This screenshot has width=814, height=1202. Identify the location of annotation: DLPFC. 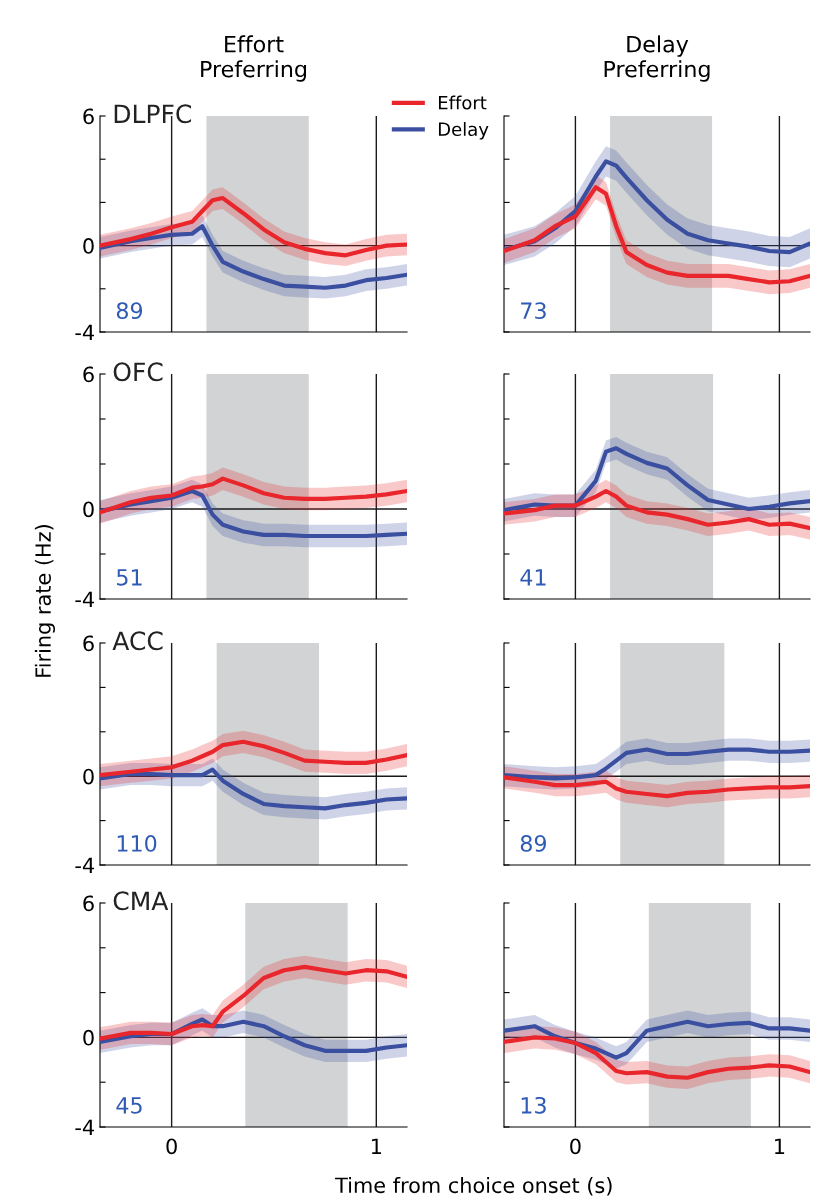
(153, 114).